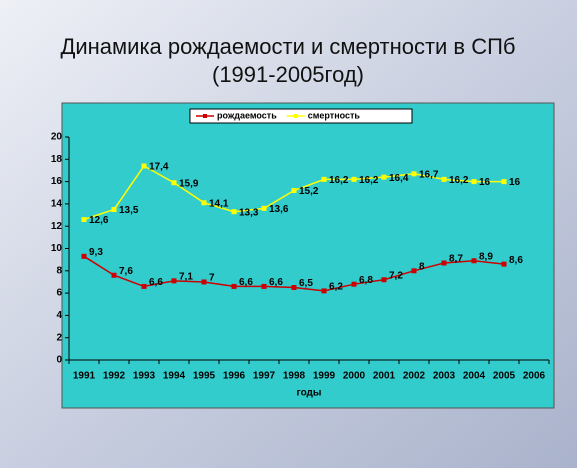 Image resolution: width=577 pixels, height=468 pixels. I want to click on data-label: 8,7, so click(456, 259).